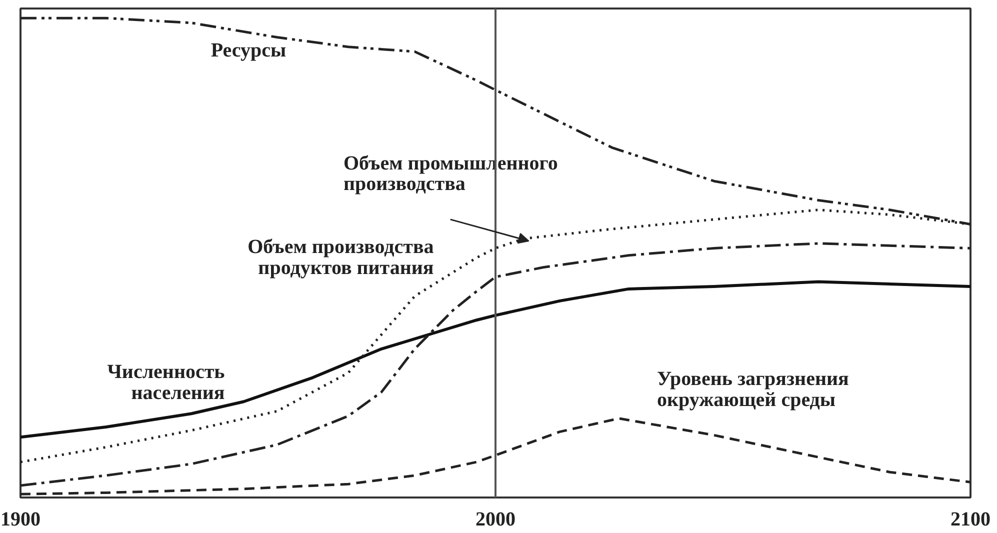 This screenshot has width=997, height=533. Describe the element at coordinates (496, 519) in the screenshot. I see `x-tick-label: 2000` at that location.